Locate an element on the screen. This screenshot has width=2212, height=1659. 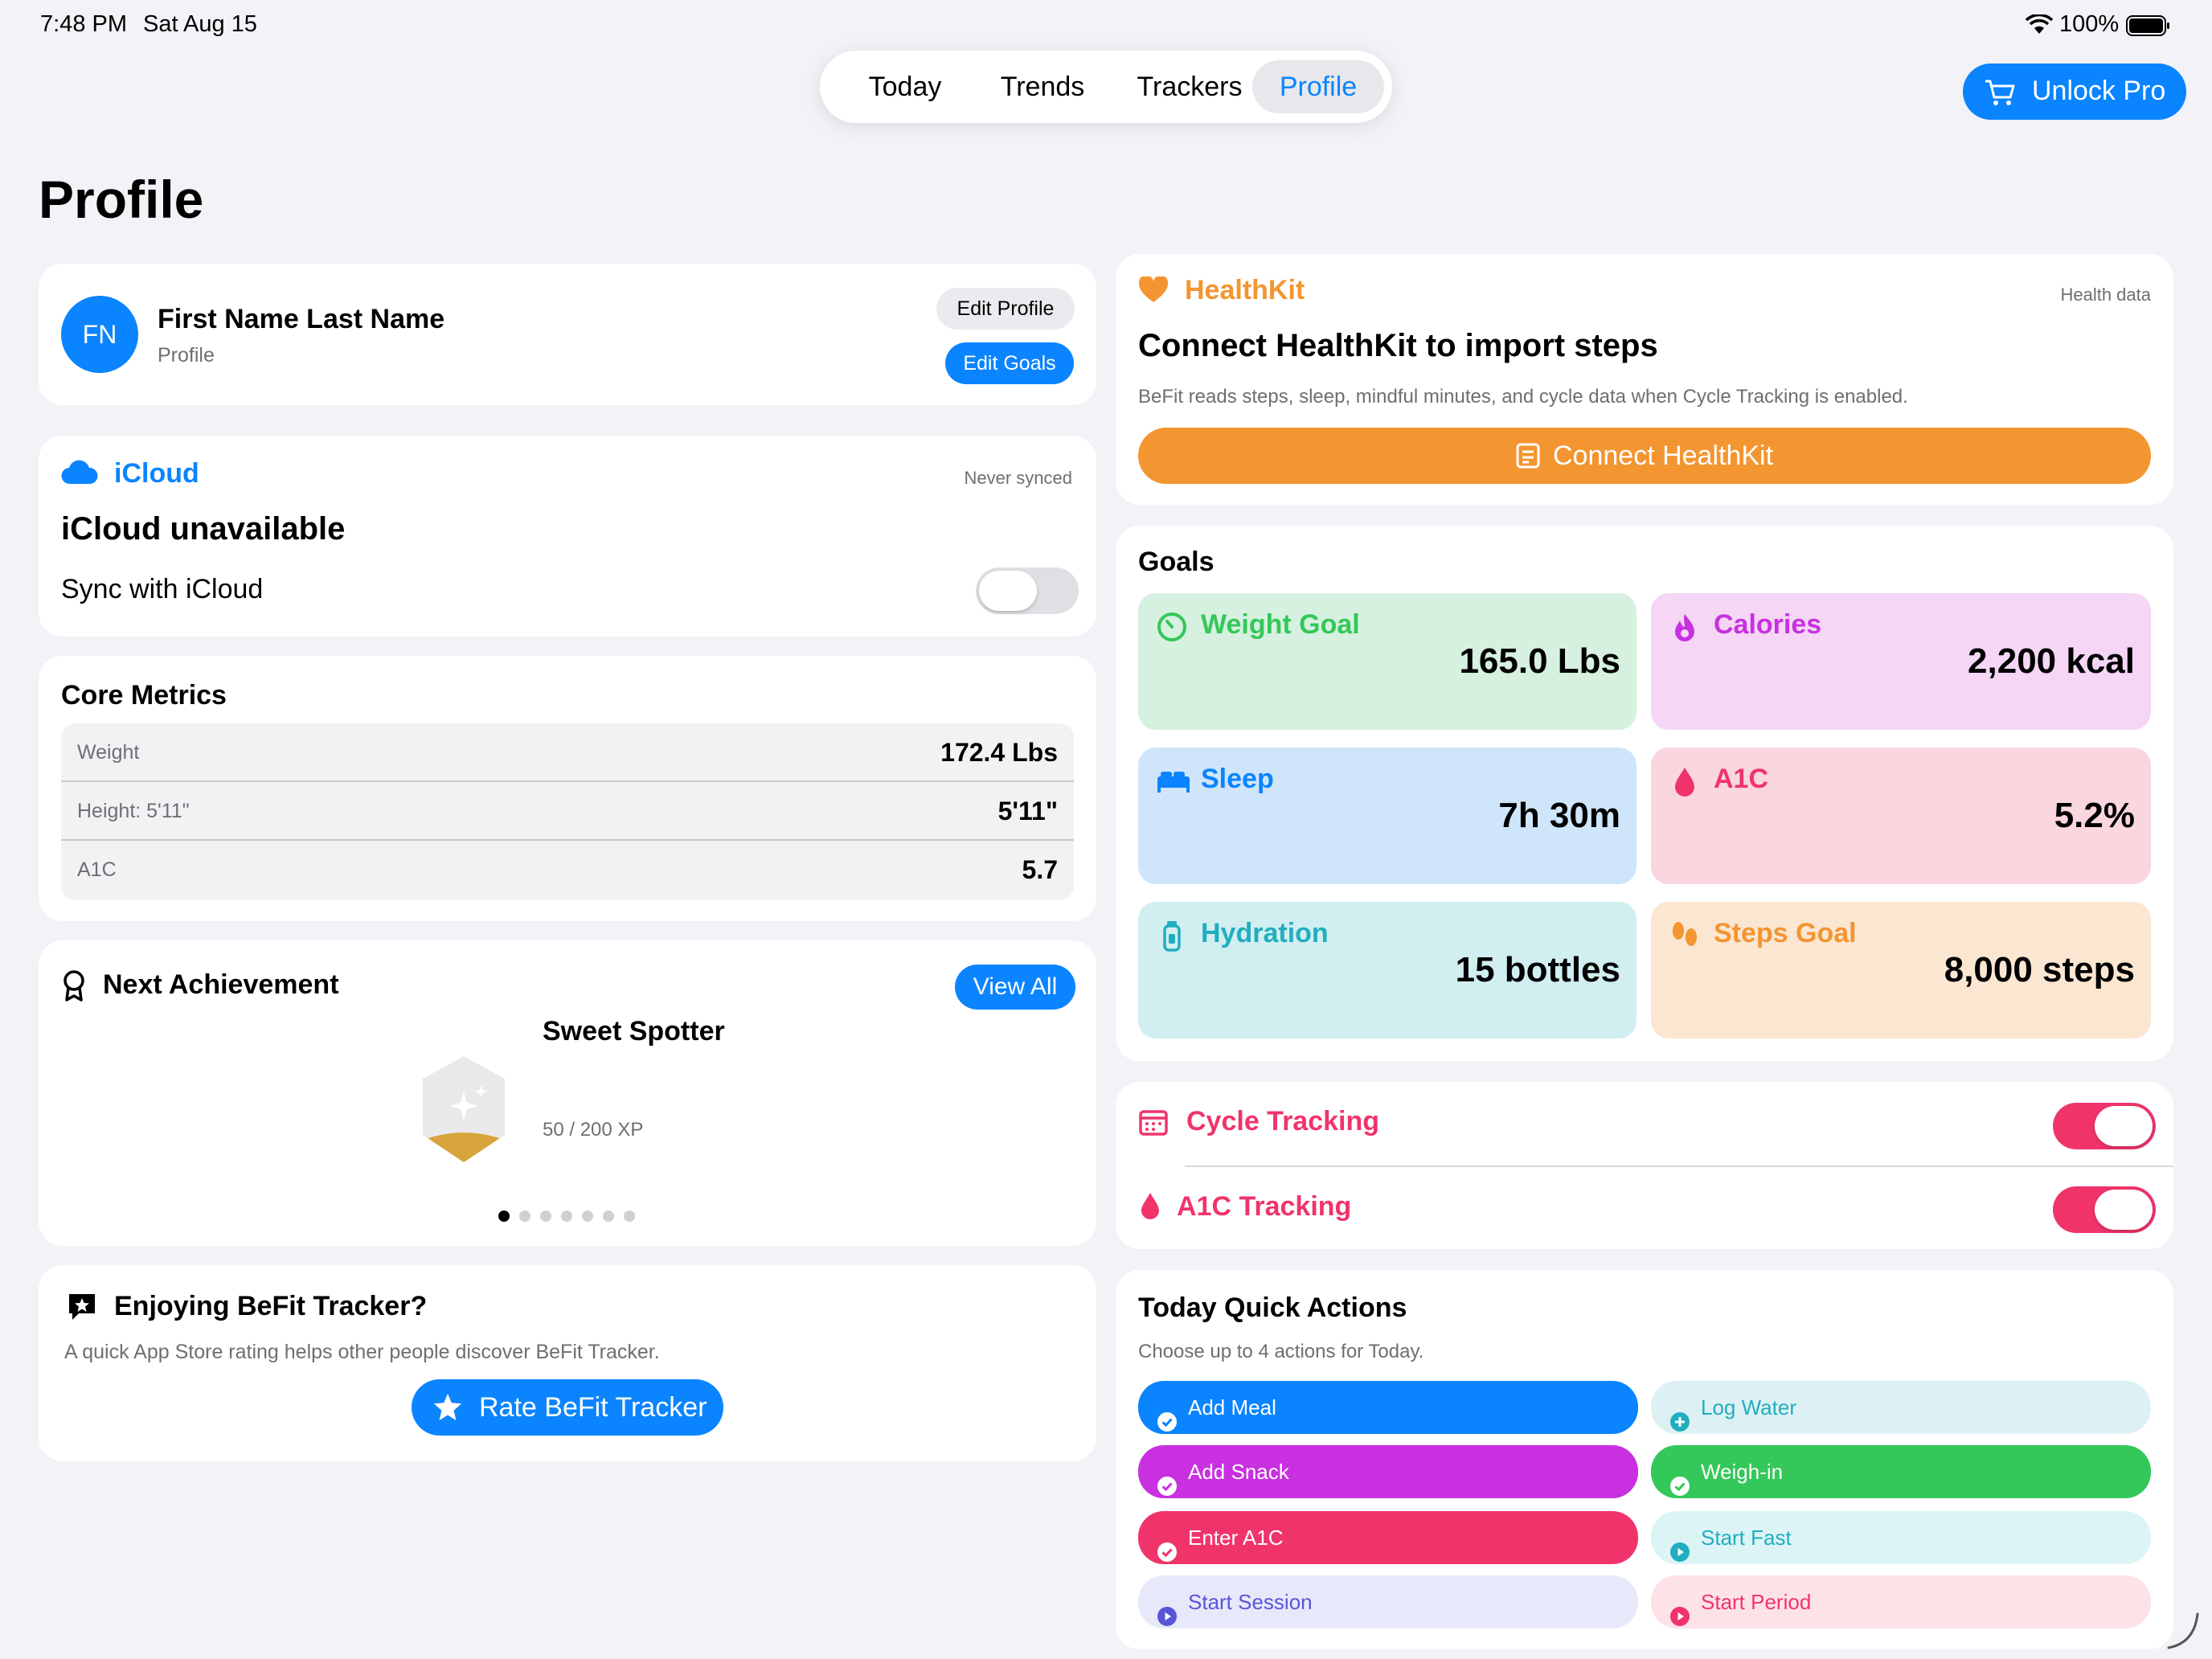
tab-today: Today is located at coordinates (905, 87).